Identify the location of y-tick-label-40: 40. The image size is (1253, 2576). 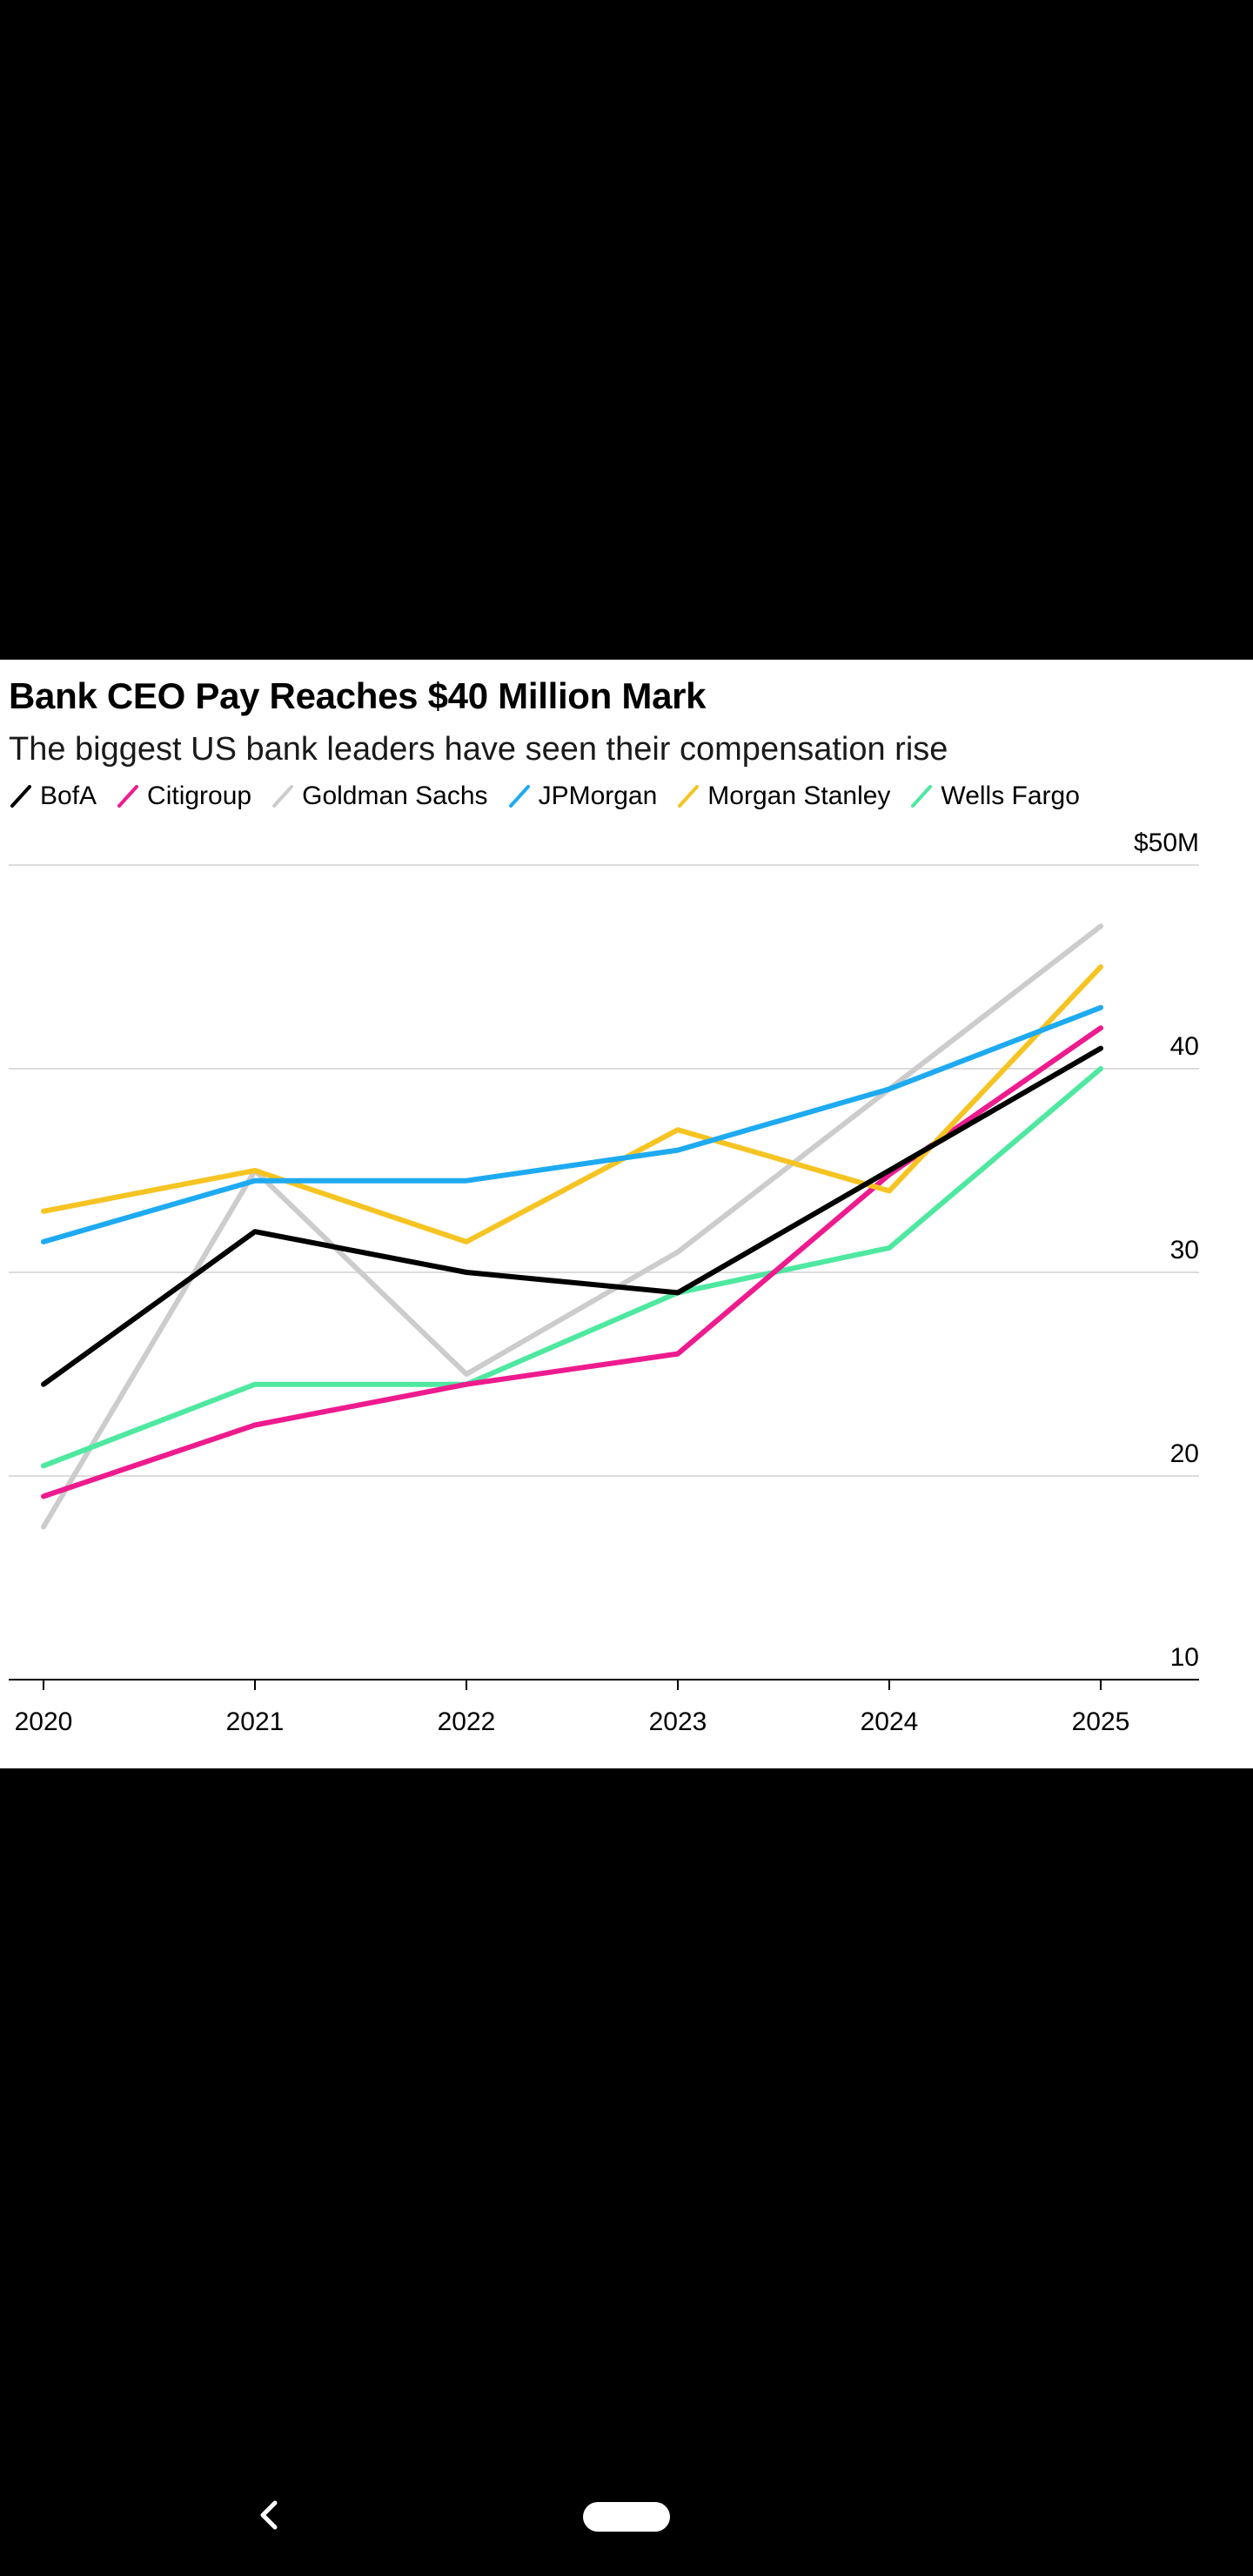
(1184, 1046).